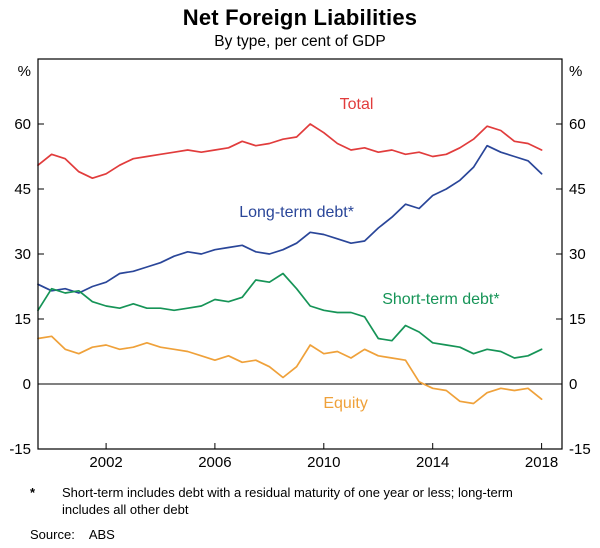  Describe the element at coordinates (214, 462) in the screenshot. I see `x-axis-label: 2006` at that location.